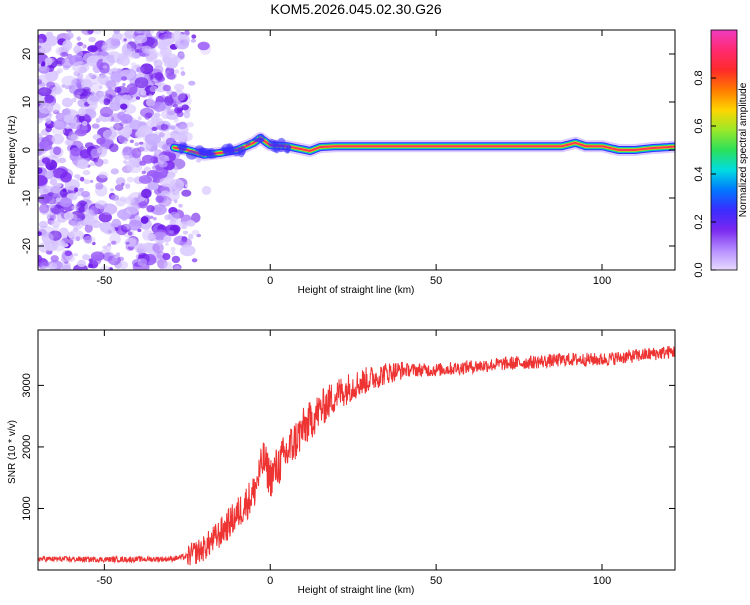 This screenshot has width=750, height=605. What do you see at coordinates (27, 508) in the screenshot?
I see `snr-y-tick-label: 1000` at bounding box center [27, 508].